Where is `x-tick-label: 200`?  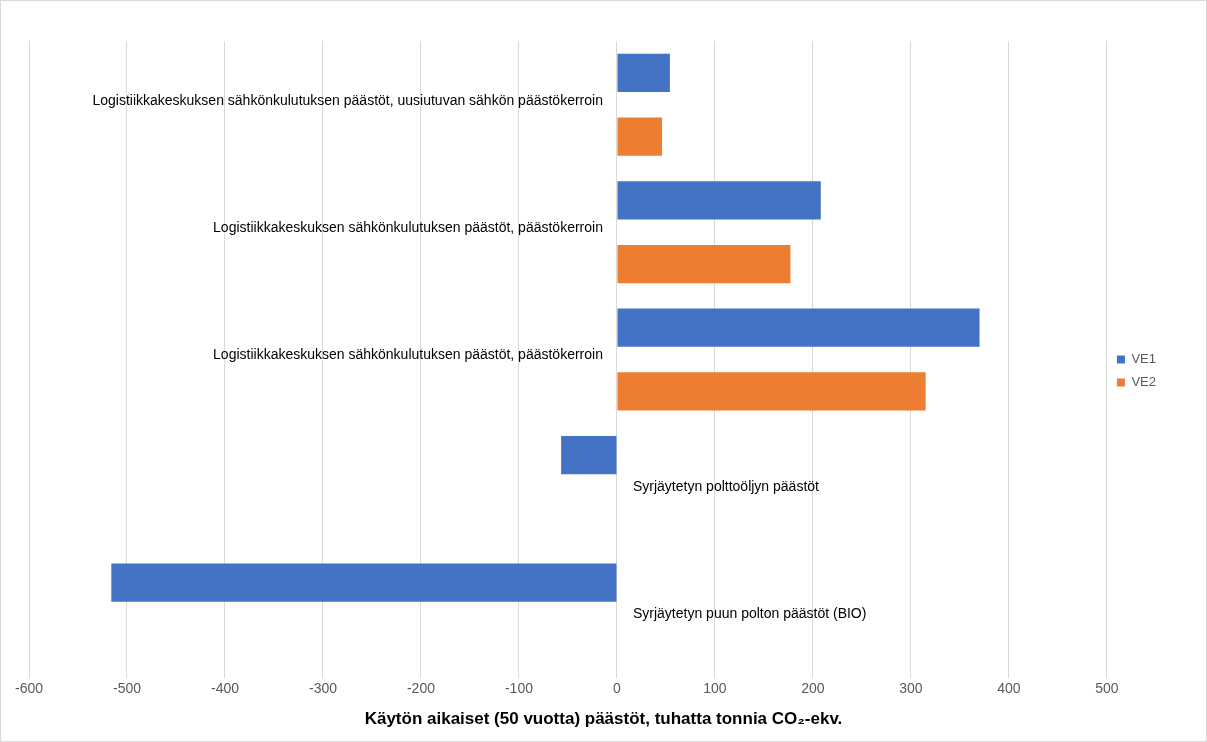 x-tick-label: 200 is located at coordinates (813, 688).